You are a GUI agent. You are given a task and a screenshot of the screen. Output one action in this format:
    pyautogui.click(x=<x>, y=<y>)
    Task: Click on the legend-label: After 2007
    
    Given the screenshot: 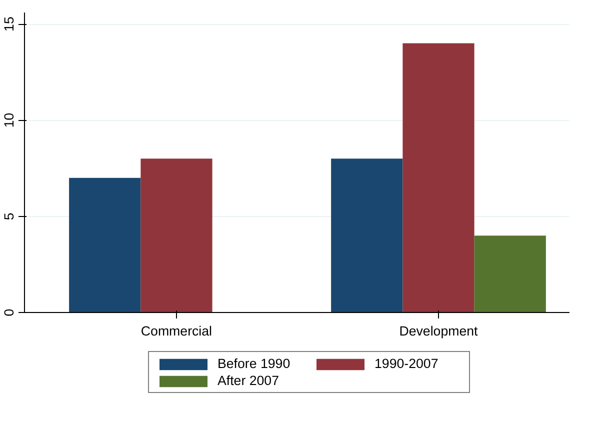 What is the action you would take?
    pyautogui.click(x=249, y=380)
    